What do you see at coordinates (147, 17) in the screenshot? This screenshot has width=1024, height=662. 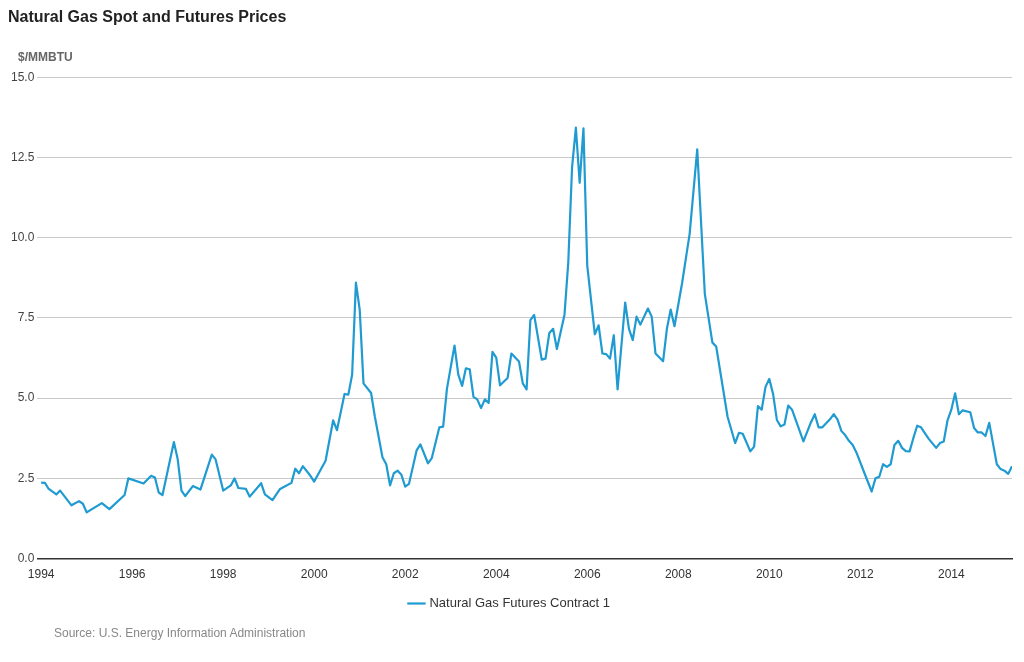 I see `chart-title: Natural Gas Spot and Futures Prices` at bounding box center [147, 17].